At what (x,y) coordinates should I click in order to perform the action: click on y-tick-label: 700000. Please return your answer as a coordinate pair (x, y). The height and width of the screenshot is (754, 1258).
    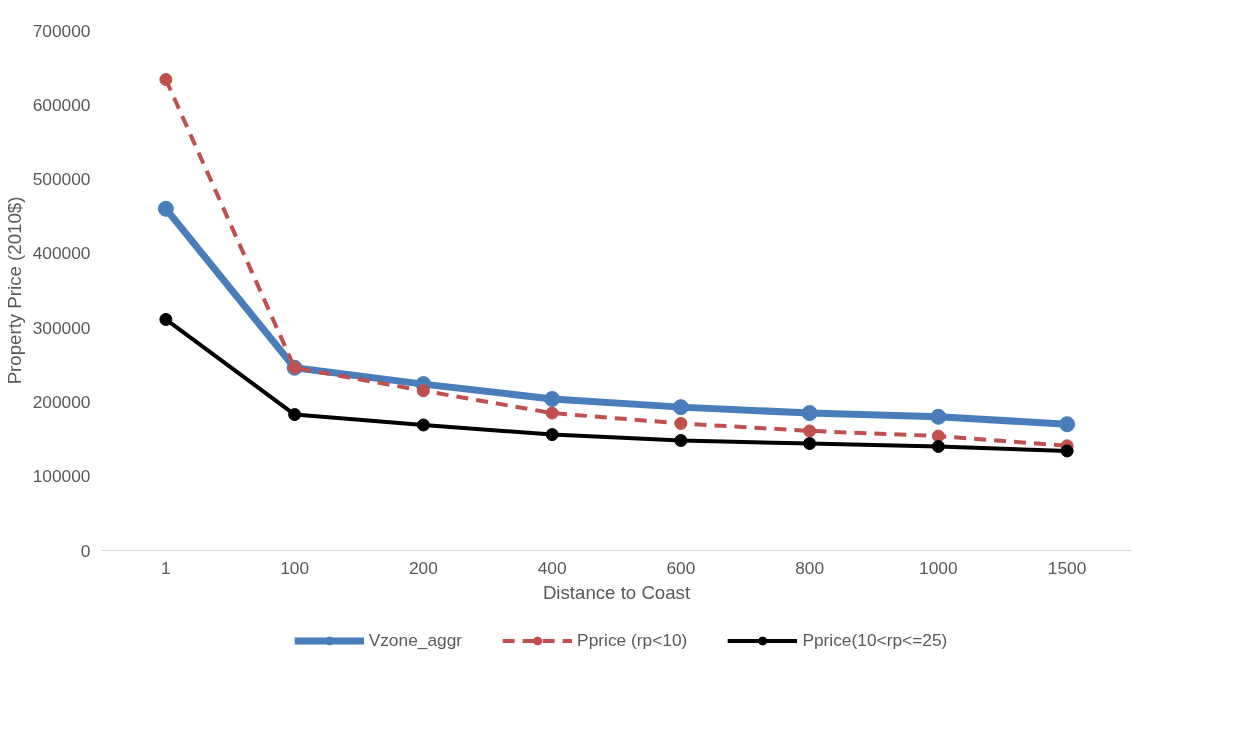
    Looking at the image, I should click on (61, 30).